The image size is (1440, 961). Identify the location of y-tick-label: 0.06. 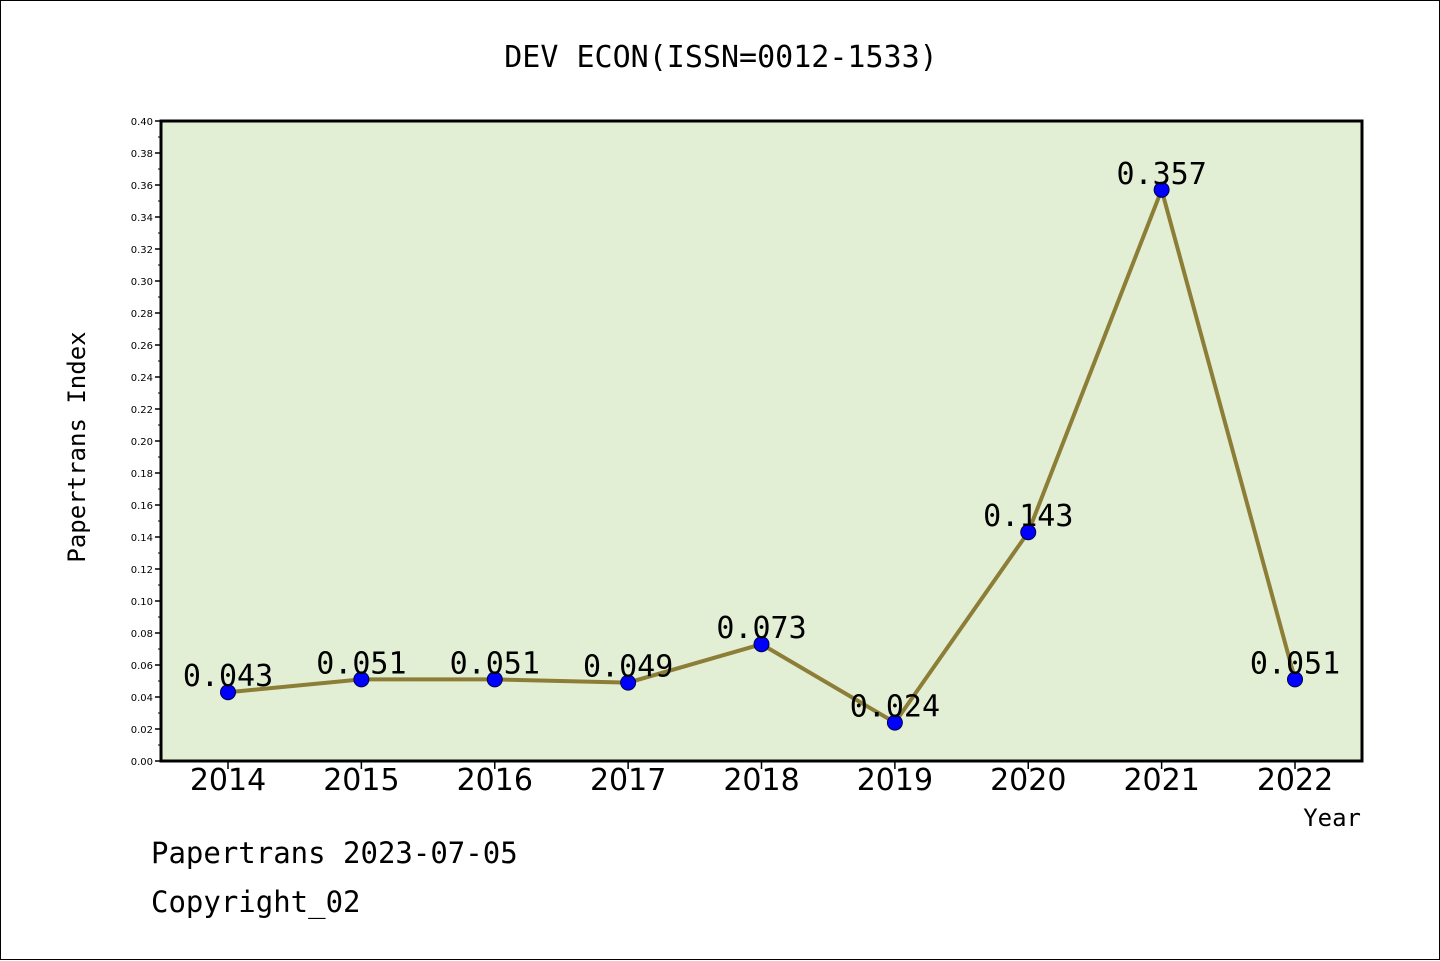
(142, 666).